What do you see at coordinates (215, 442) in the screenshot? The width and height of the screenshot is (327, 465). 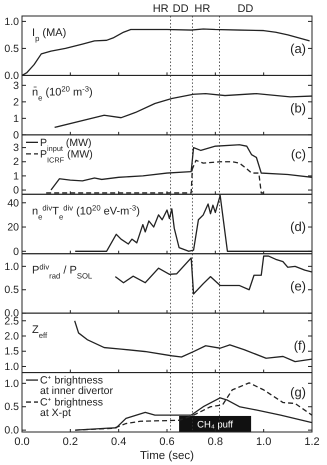 I see `x-tick-label: 0.8` at bounding box center [215, 442].